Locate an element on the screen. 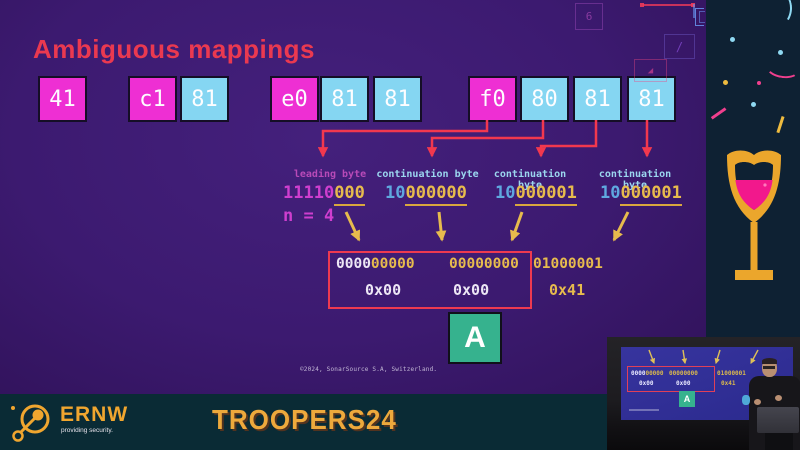 The width and height of the screenshot is (800, 450). mini-mascot-icon is located at coordinates (746, 400).